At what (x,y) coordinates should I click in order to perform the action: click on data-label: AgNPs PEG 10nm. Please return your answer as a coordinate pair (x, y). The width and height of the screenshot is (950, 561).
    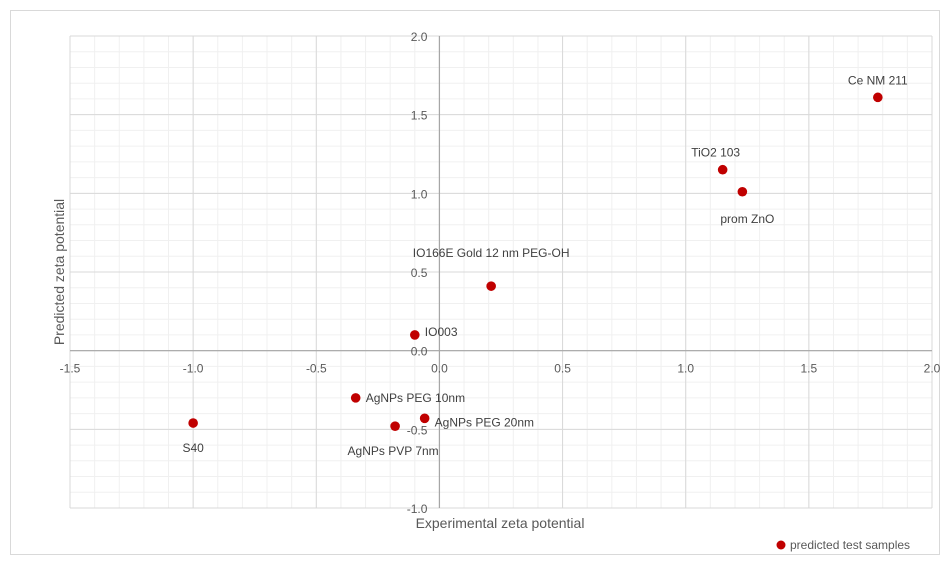
    Looking at the image, I should click on (415, 398).